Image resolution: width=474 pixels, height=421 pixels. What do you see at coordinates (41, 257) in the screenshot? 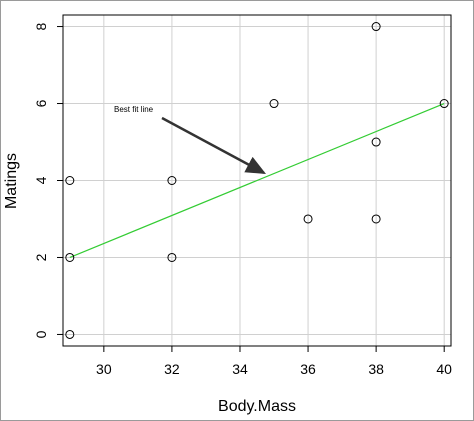
I see `y-tick-label-1: 2` at bounding box center [41, 257].